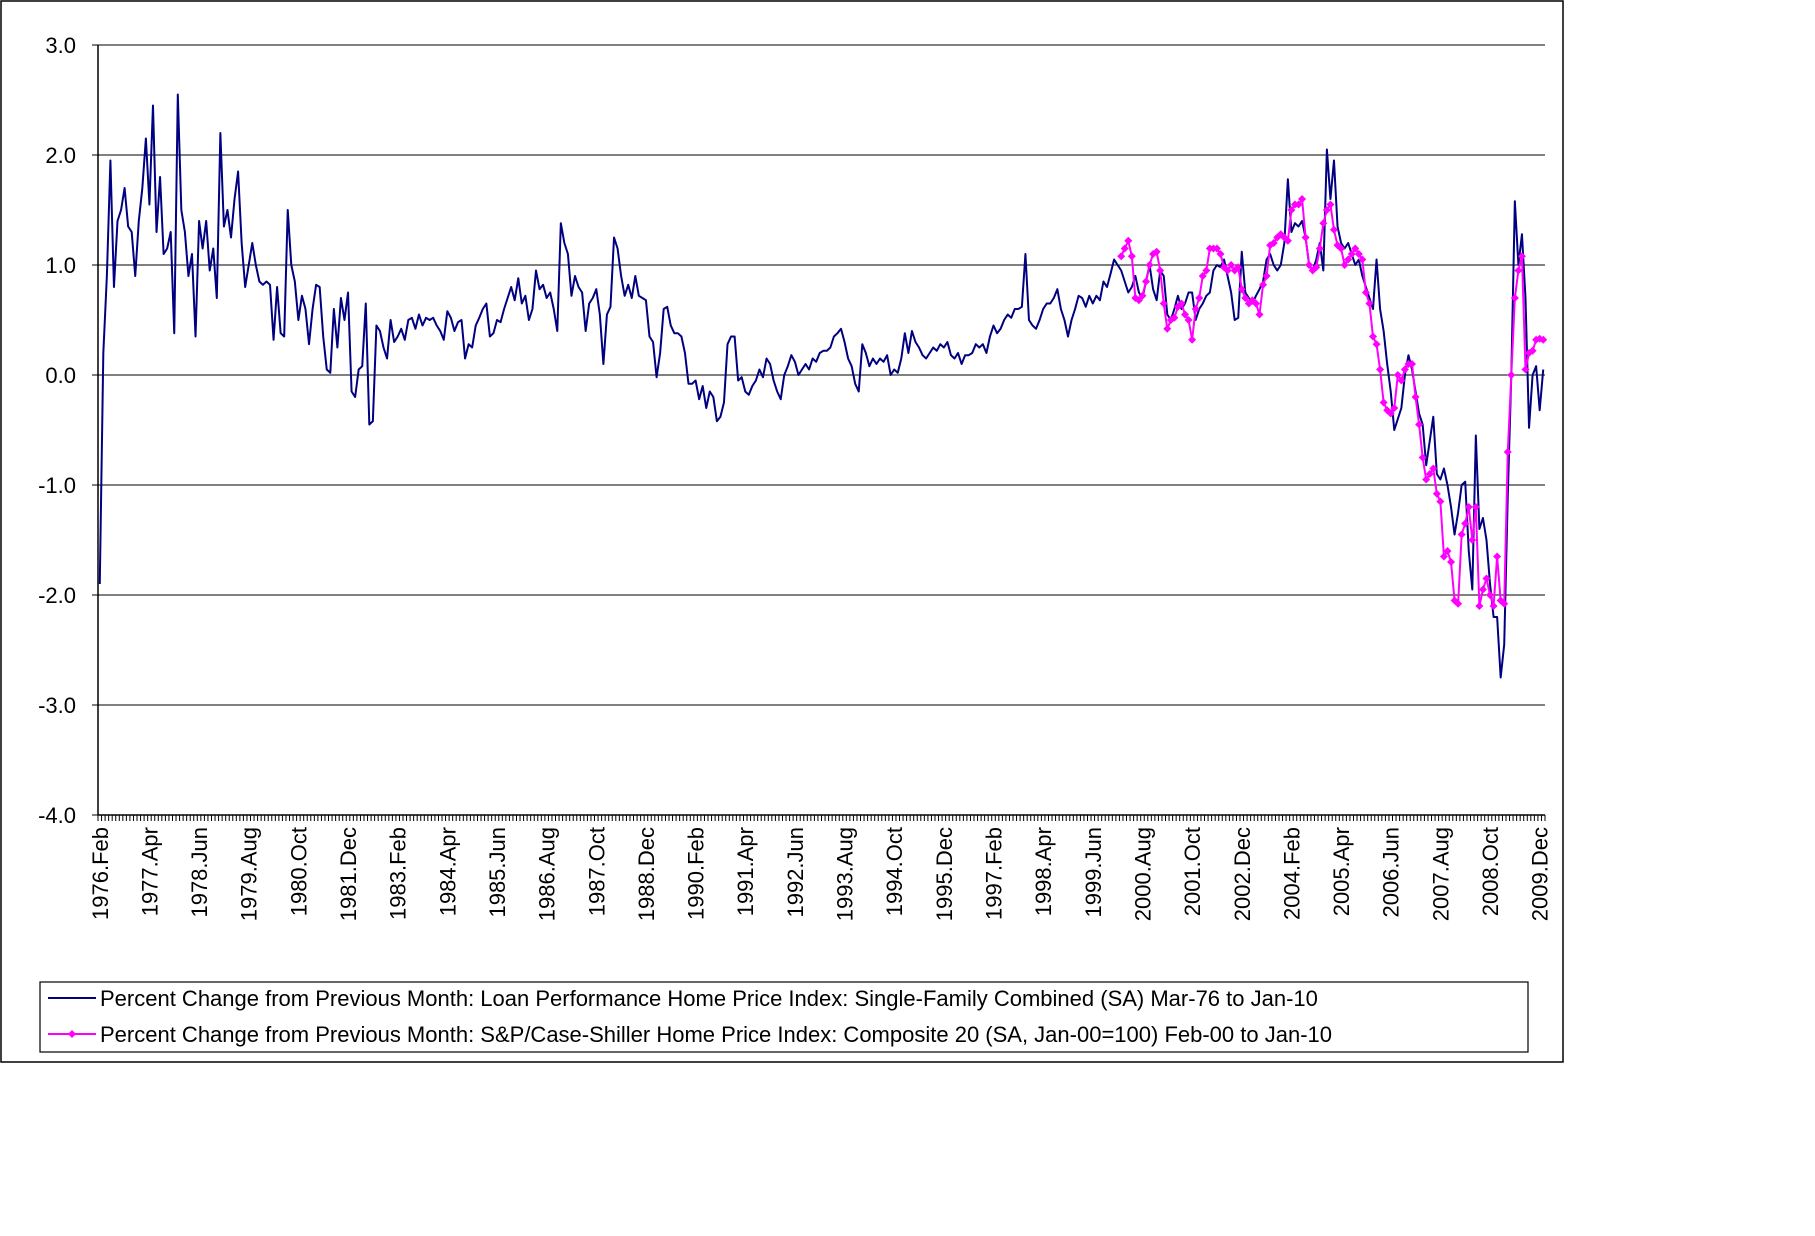 The width and height of the screenshot is (1815, 1236). What do you see at coordinates (1490, 871) in the screenshot?
I see `x-tick-label: 2008.Oct` at bounding box center [1490, 871].